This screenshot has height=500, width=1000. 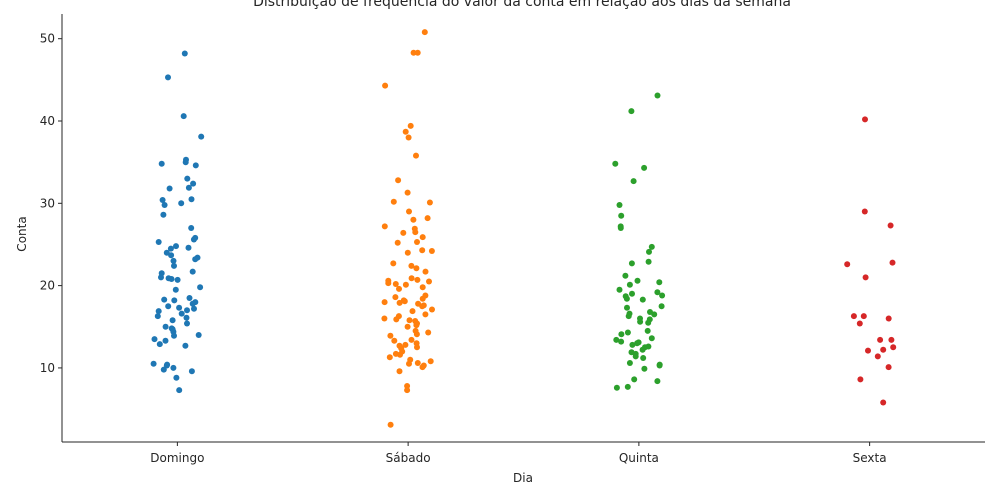 I want to click on x-tick-label: Sábado, so click(x=408, y=458).